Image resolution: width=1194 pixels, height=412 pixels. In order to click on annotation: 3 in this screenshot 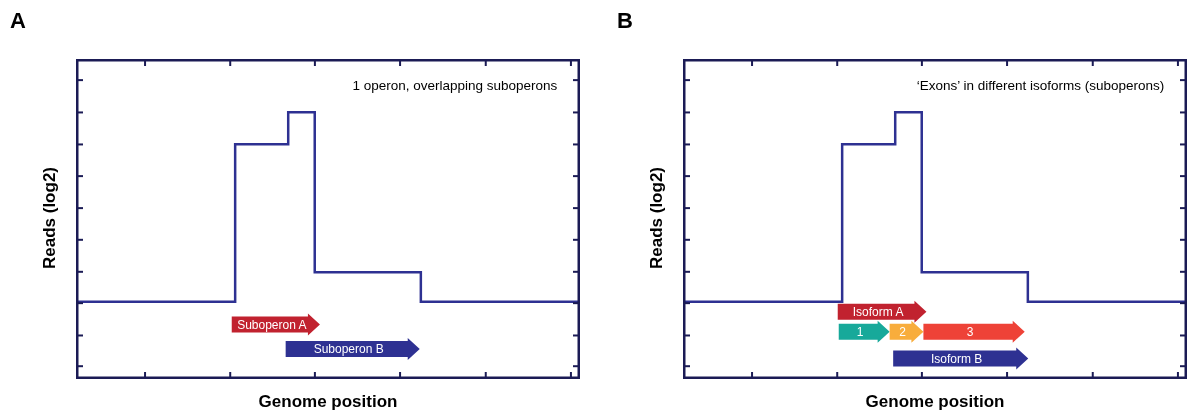, I will do `click(970, 331)`.